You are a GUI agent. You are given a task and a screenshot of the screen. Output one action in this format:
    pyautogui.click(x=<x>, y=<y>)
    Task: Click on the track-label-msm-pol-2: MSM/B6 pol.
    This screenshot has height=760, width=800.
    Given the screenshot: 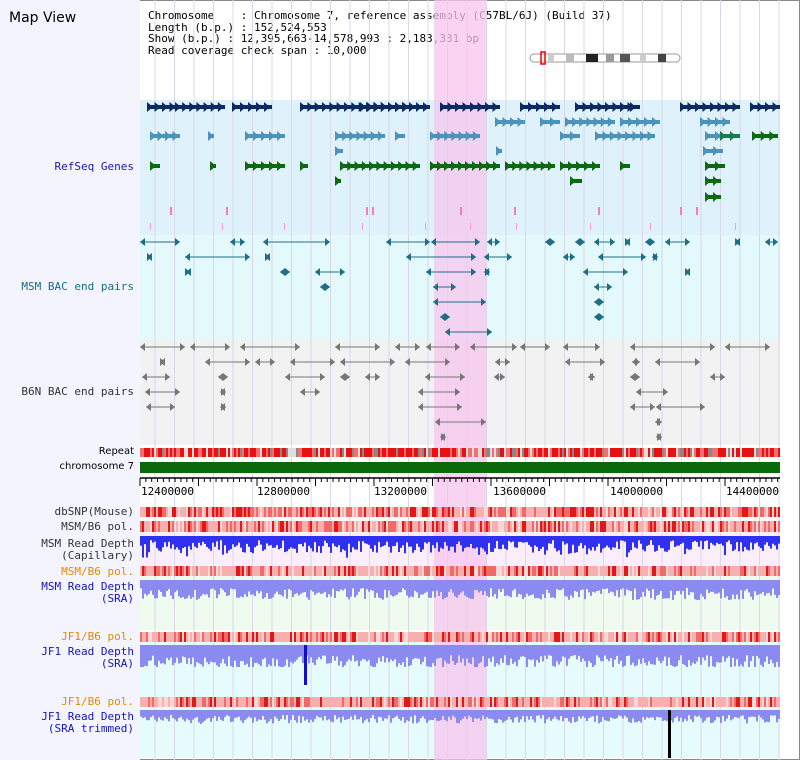 What is the action you would take?
    pyautogui.click(x=97, y=571)
    